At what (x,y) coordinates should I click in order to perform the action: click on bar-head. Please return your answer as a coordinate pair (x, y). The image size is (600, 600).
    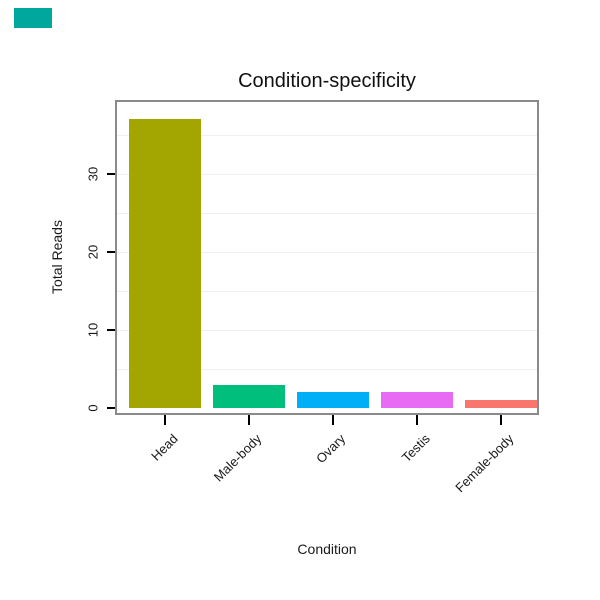
    Looking at the image, I should click on (165, 263).